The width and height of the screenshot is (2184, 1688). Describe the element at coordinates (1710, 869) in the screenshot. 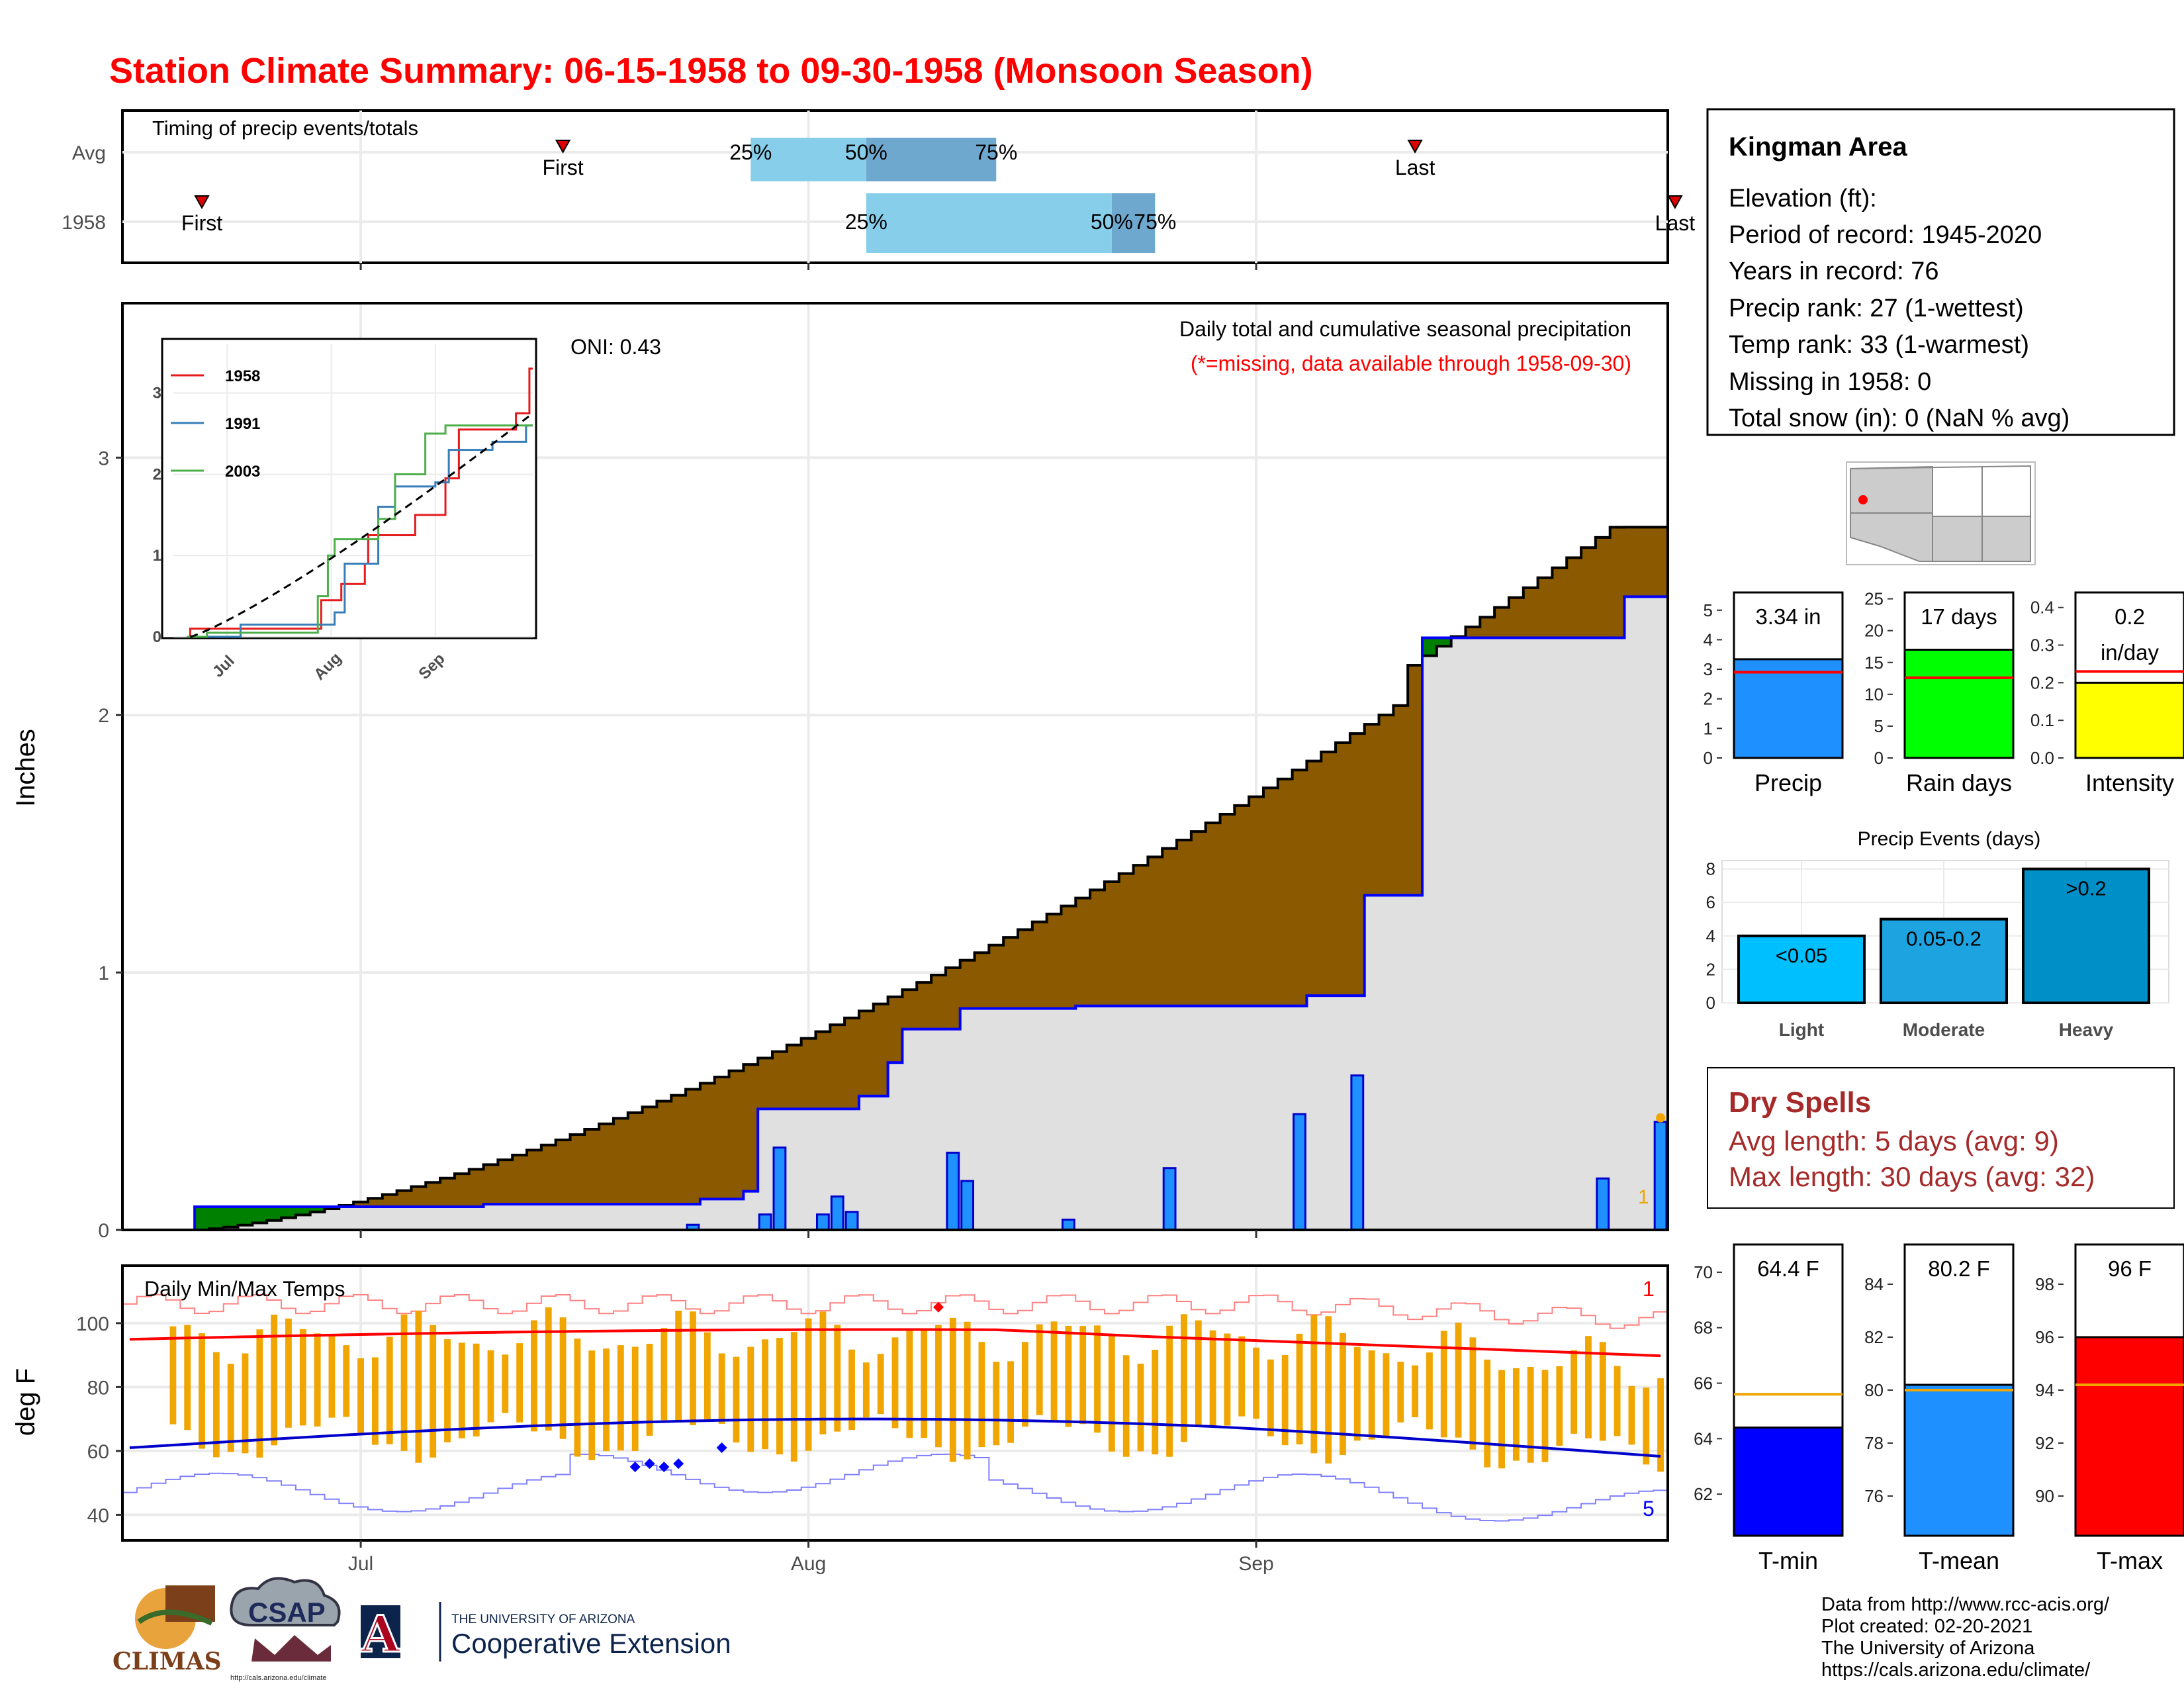

I see `events-ytick-label: 8` at that location.